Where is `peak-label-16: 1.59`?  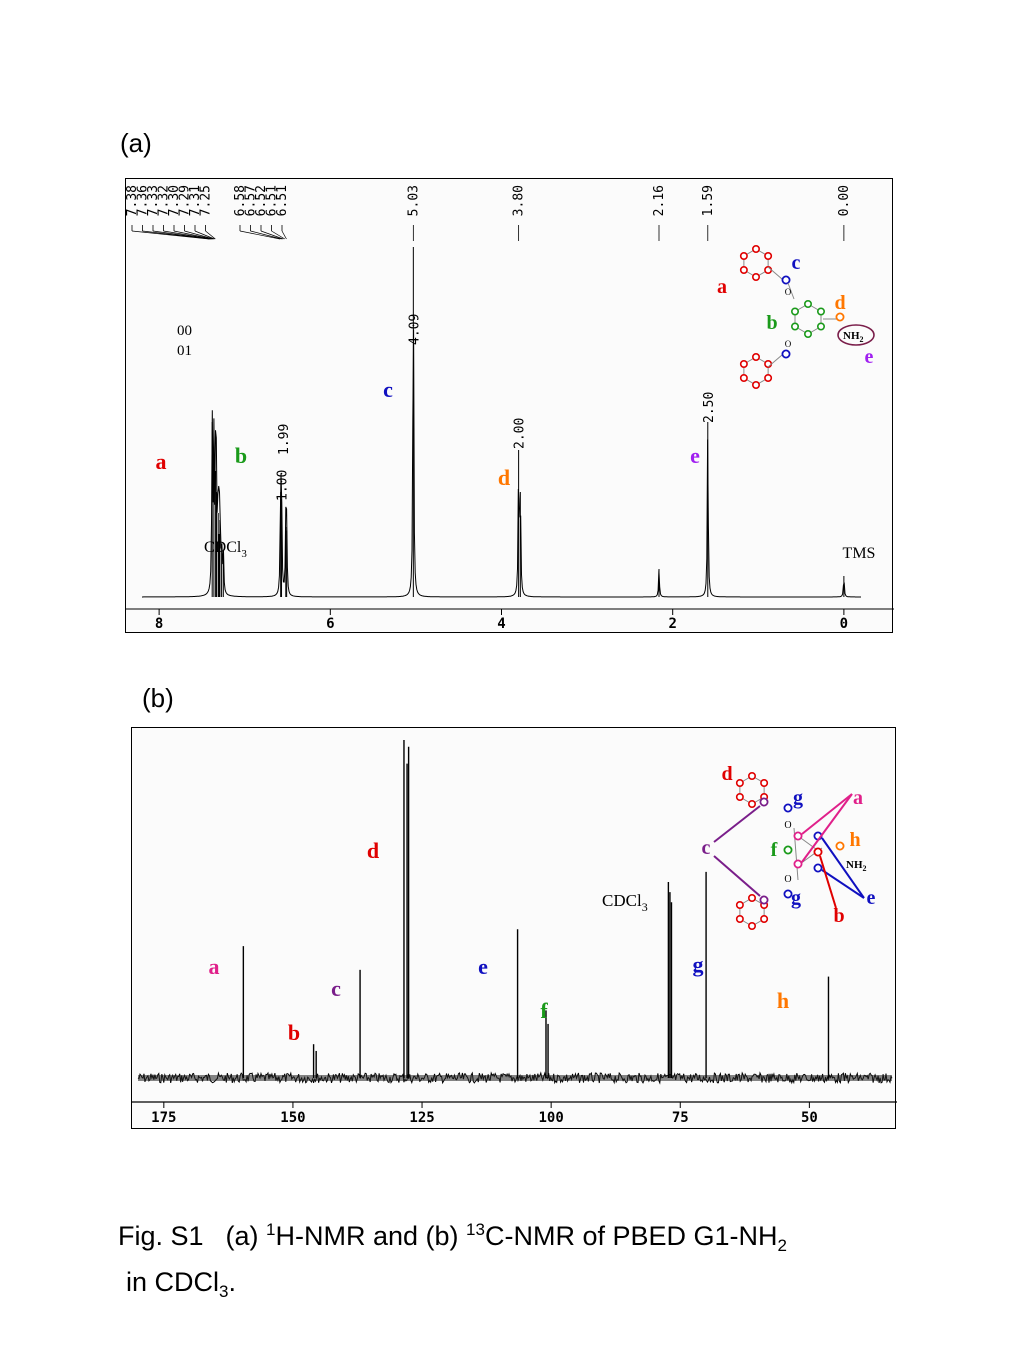 peak-label-16: 1.59 is located at coordinates (708, 200).